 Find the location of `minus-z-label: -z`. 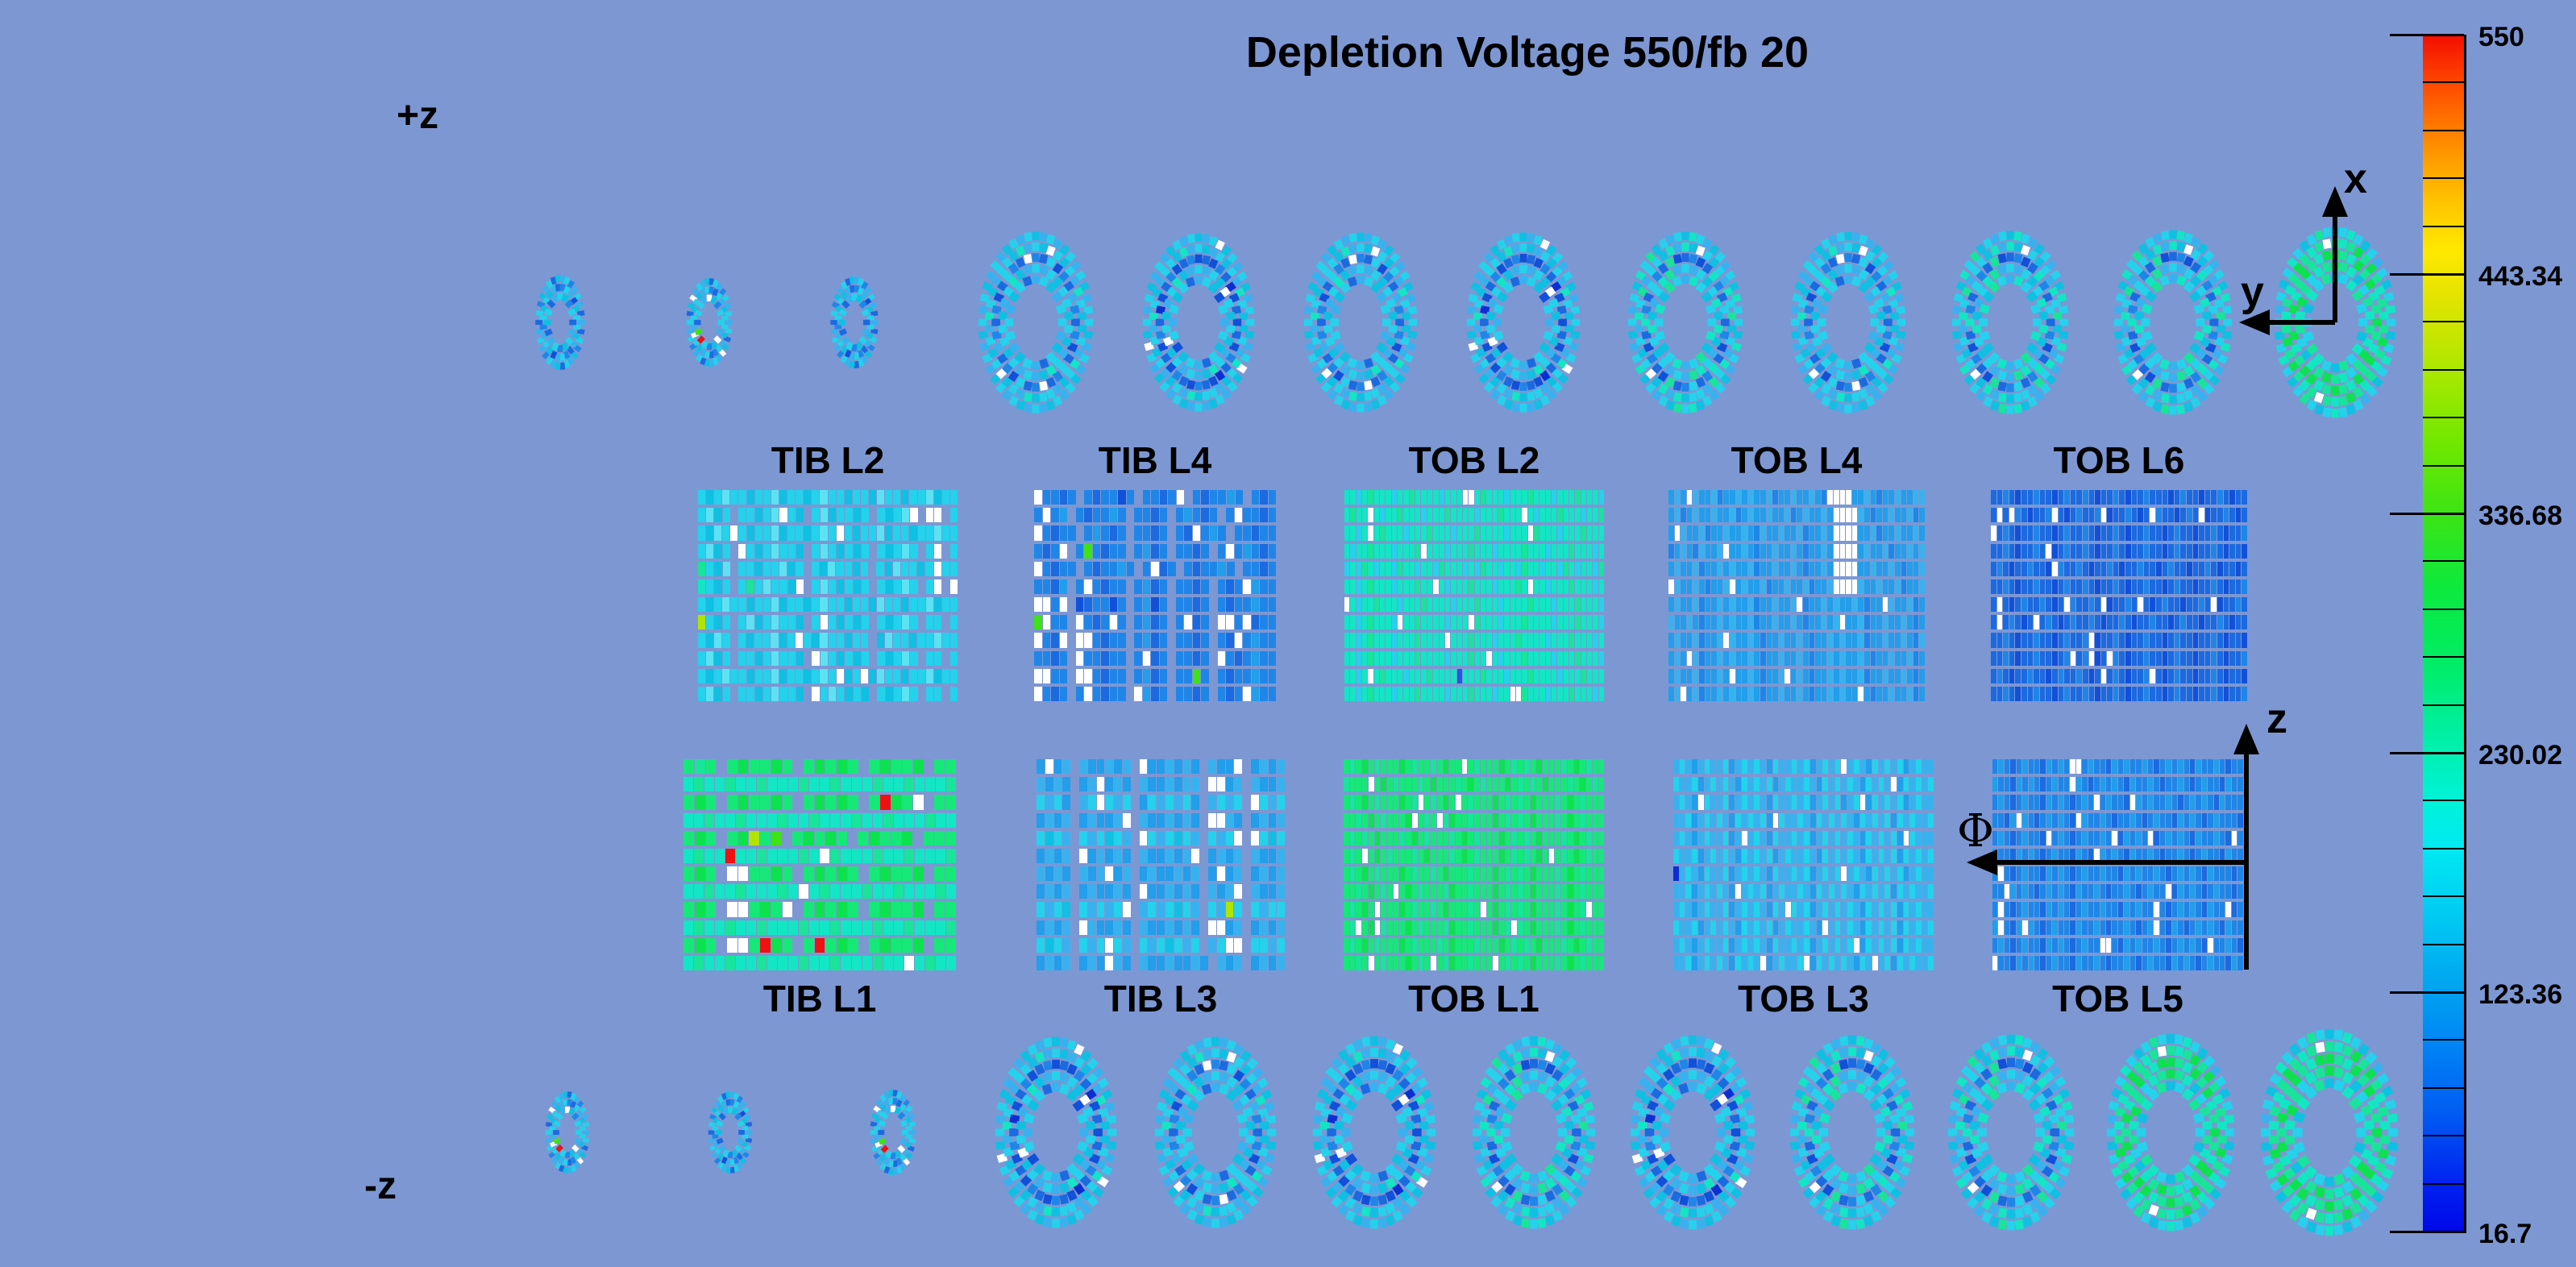

minus-z-label: -z is located at coordinates (380, 1186).